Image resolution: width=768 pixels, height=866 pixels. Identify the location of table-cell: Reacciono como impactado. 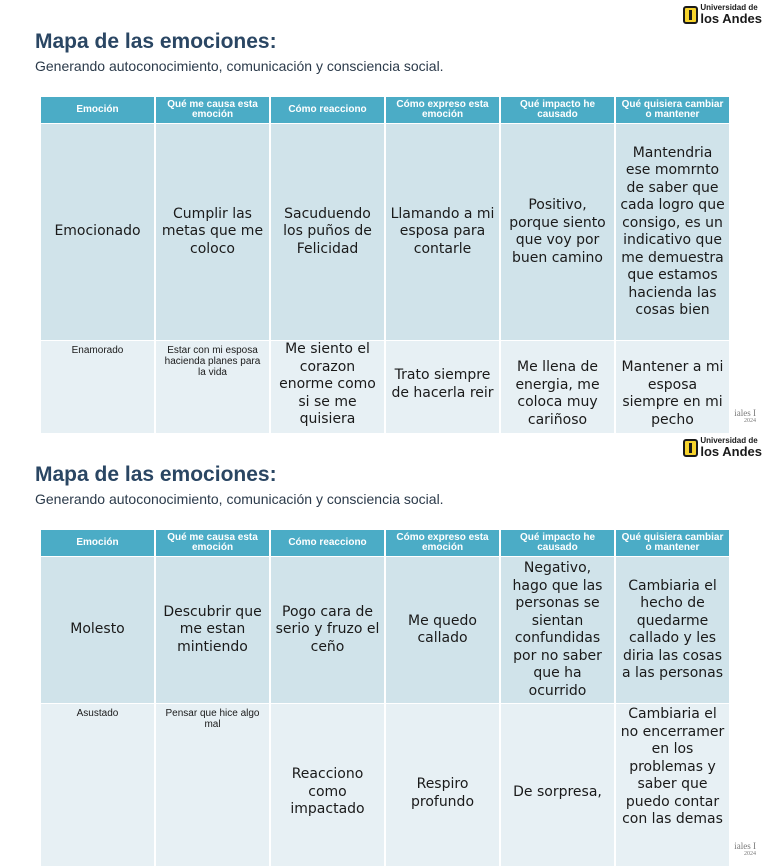
(327, 785).